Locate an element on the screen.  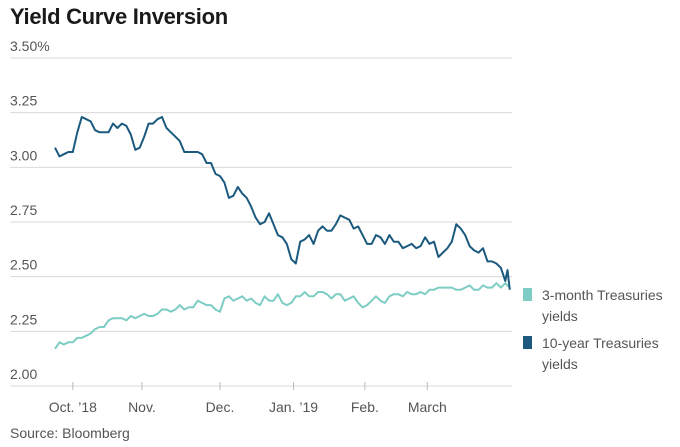
x-axis-ticks: Oct. ’18 Nov. Dec. Jan. ’19 Feb. March is located at coordinates (248, 398).